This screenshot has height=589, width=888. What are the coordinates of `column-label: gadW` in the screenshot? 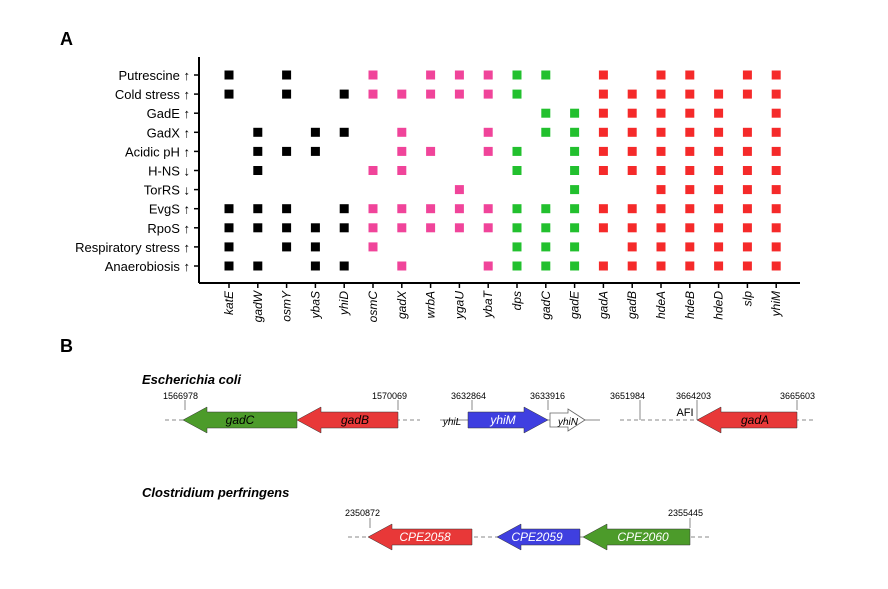 It's located at (258, 305).